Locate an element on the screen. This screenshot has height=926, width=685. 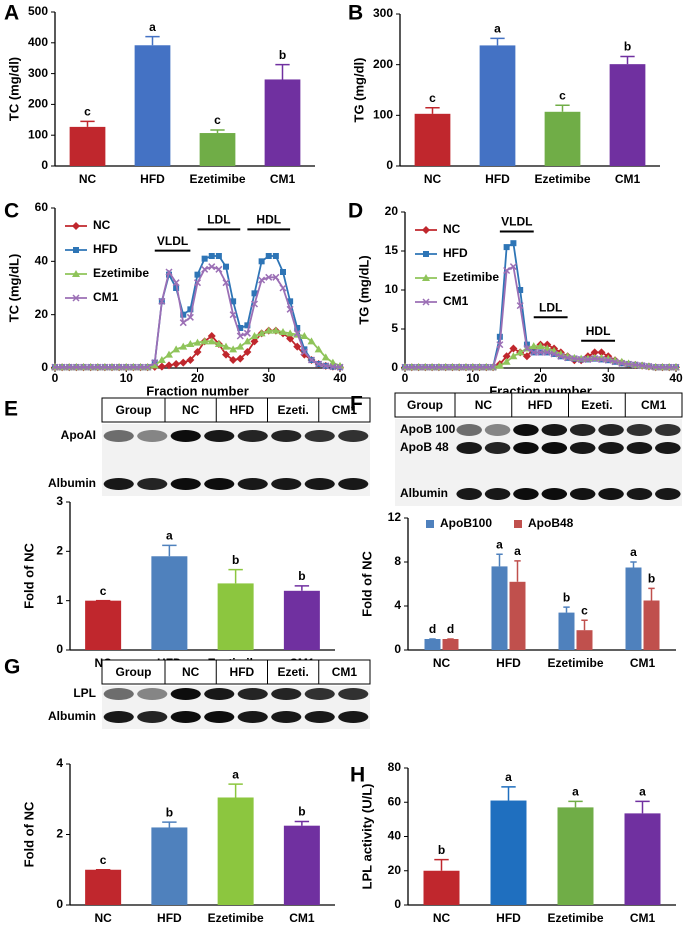
y-axis-label: TG (mg/dL) is located at coordinates (363, 289).